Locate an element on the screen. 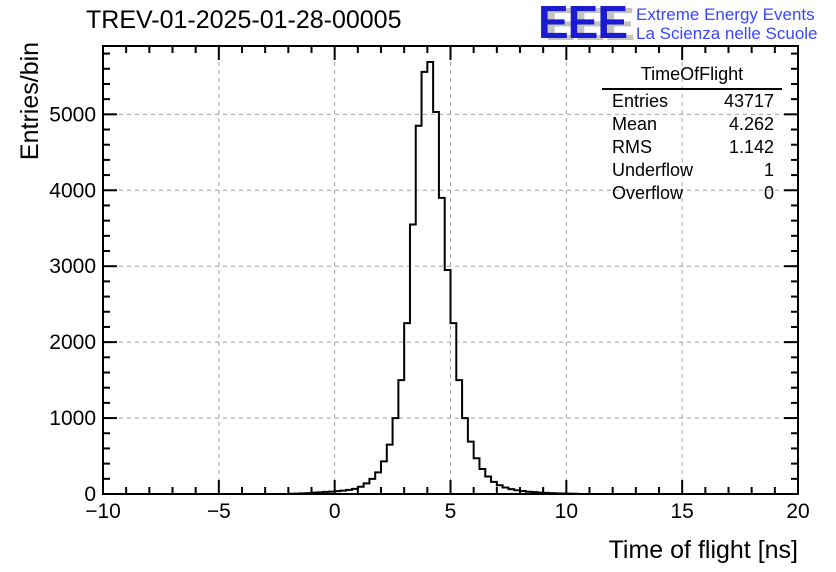  eee-logo-mark: EEE is located at coordinates (583, 24).